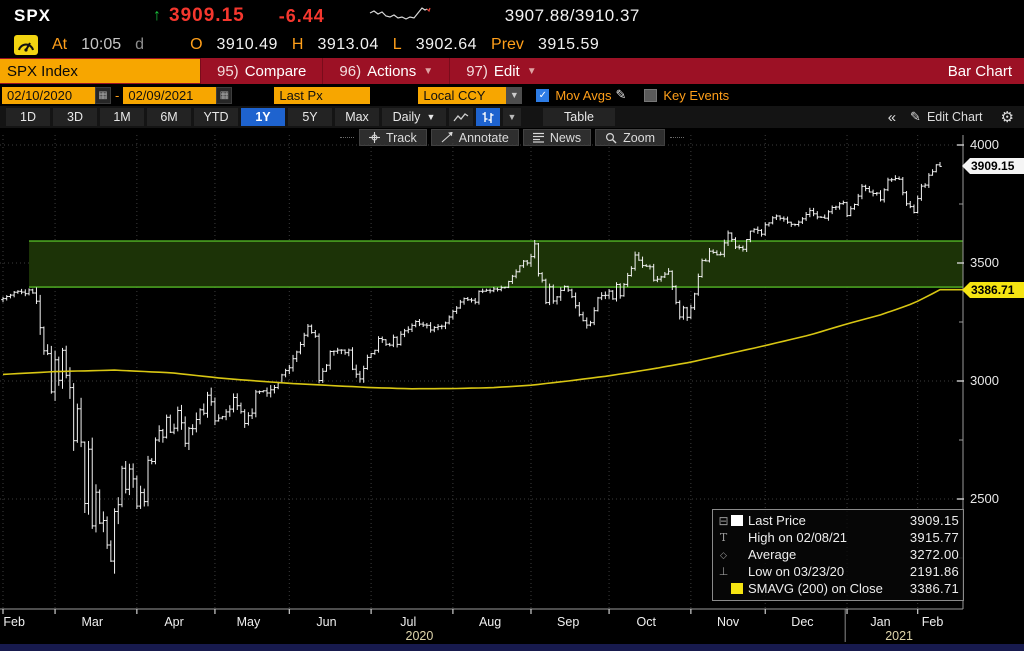 The height and width of the screenshot is (651, 1024). I want to click on svg-text: Mar, so click(92, 622).